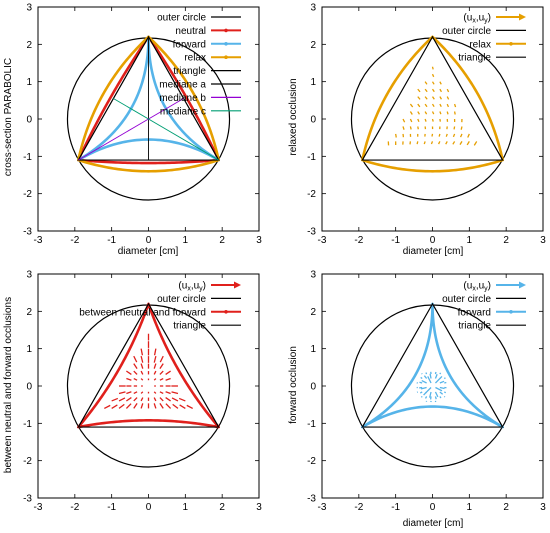 The image size is (550, 533). What do you see at coordinates (186, 240) in the screenshot?
I see `x-tick-label: 1` at bounding box center [186, 240].